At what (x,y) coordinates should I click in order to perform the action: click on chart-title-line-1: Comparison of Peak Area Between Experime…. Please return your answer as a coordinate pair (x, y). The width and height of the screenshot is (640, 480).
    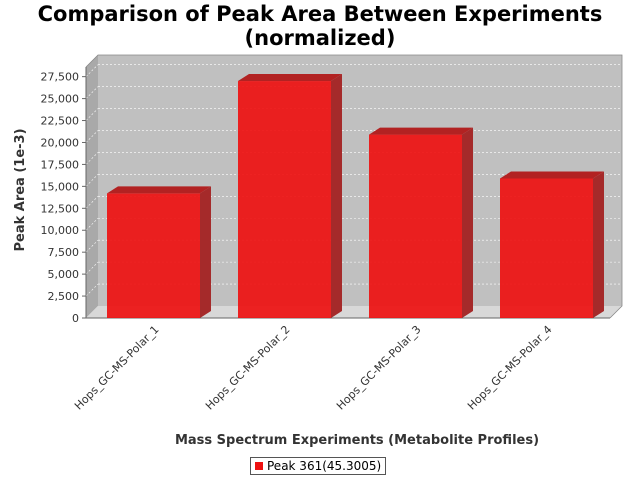
    Looking at the image, I should click on (320, 14).